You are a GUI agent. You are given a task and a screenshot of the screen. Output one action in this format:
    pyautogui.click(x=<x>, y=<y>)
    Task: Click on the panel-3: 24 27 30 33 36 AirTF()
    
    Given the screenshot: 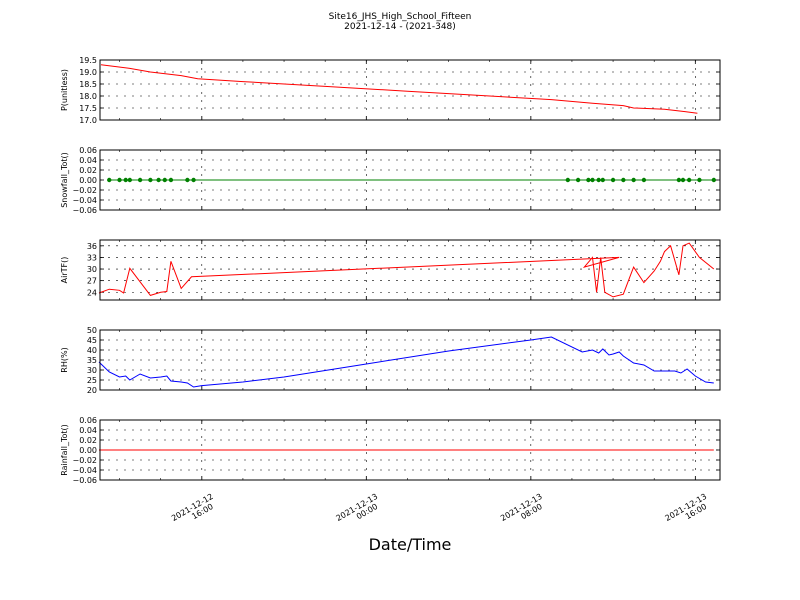 What is the action you would take?
    pyautogui.click(x=390, y=270)
    